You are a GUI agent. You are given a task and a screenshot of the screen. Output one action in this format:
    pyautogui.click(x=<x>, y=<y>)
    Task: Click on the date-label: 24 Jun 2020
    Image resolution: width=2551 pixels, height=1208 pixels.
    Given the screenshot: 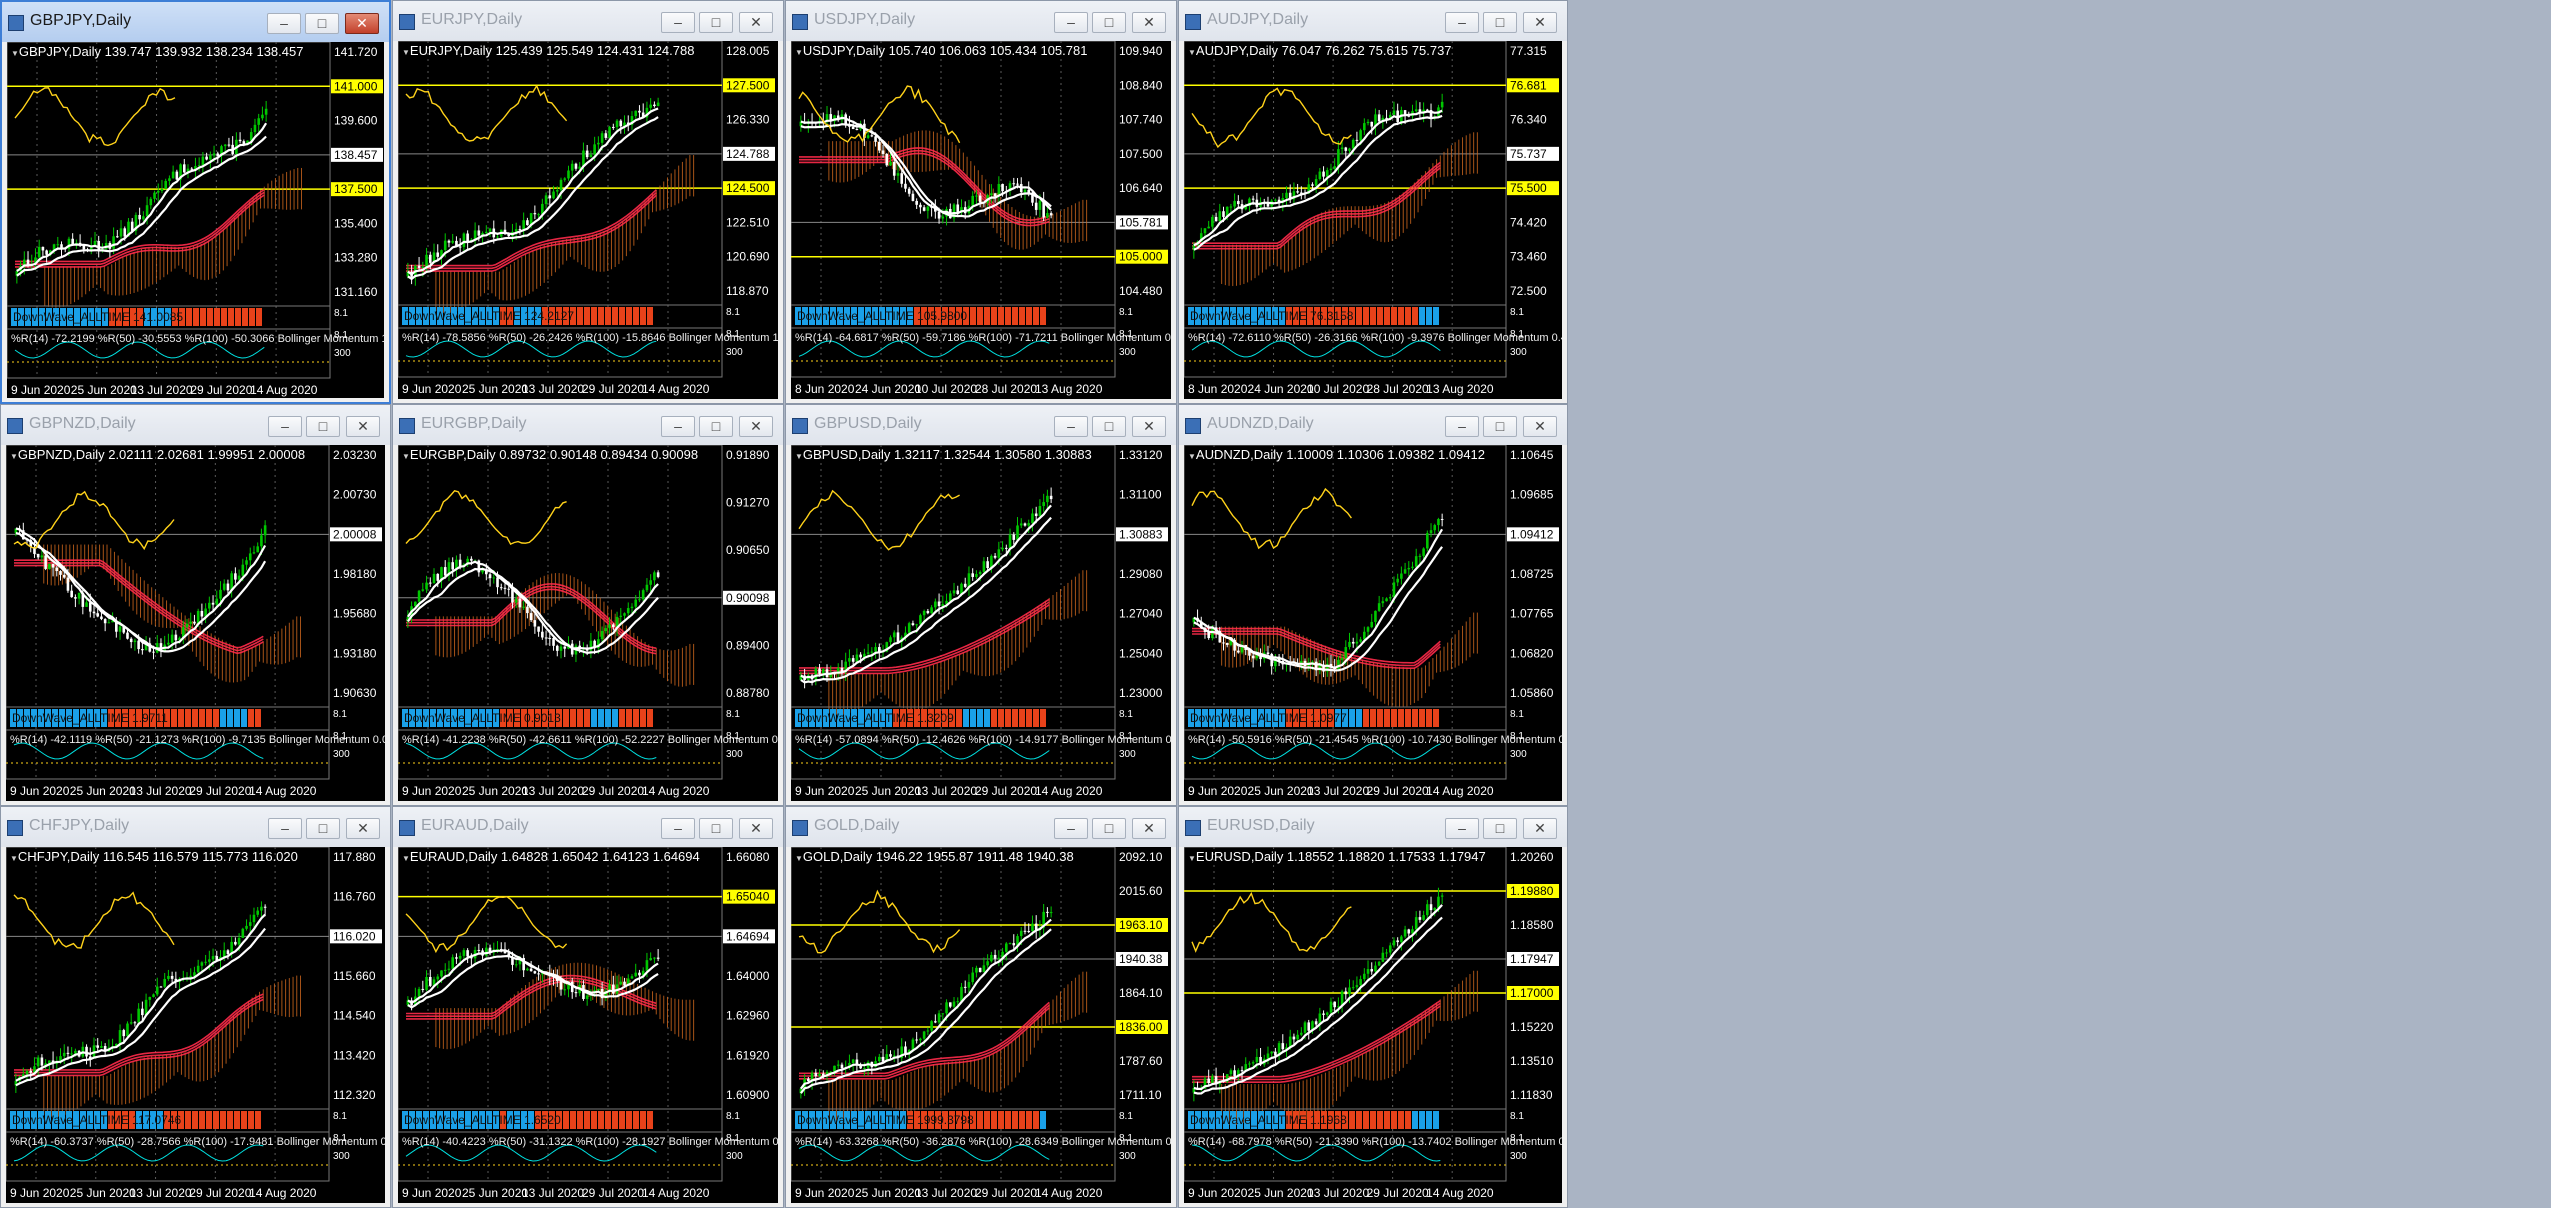 What is the action you would take?
    pyautogui.click(x=888, y=389)
    